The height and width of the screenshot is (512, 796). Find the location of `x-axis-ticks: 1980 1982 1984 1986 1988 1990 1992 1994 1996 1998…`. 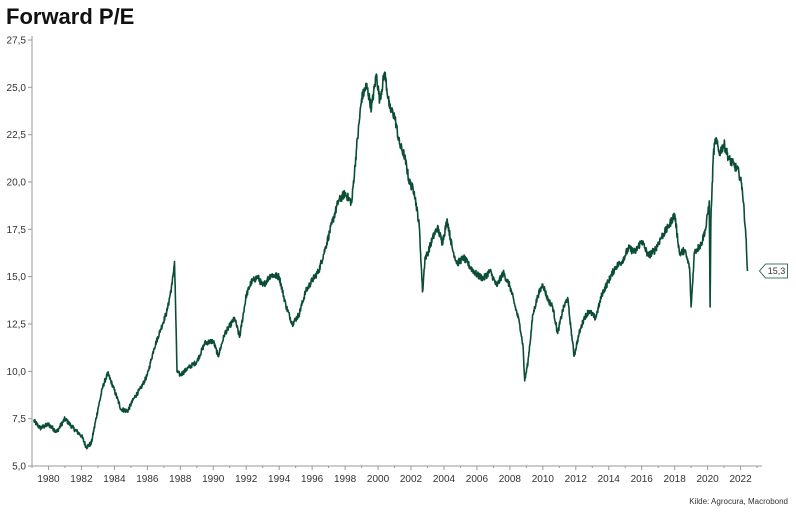

x-axis-ticks: 1980 1982 1984 1986 1988 1990 1992 1994 1996 1998… is located at coordinates (394, 475).